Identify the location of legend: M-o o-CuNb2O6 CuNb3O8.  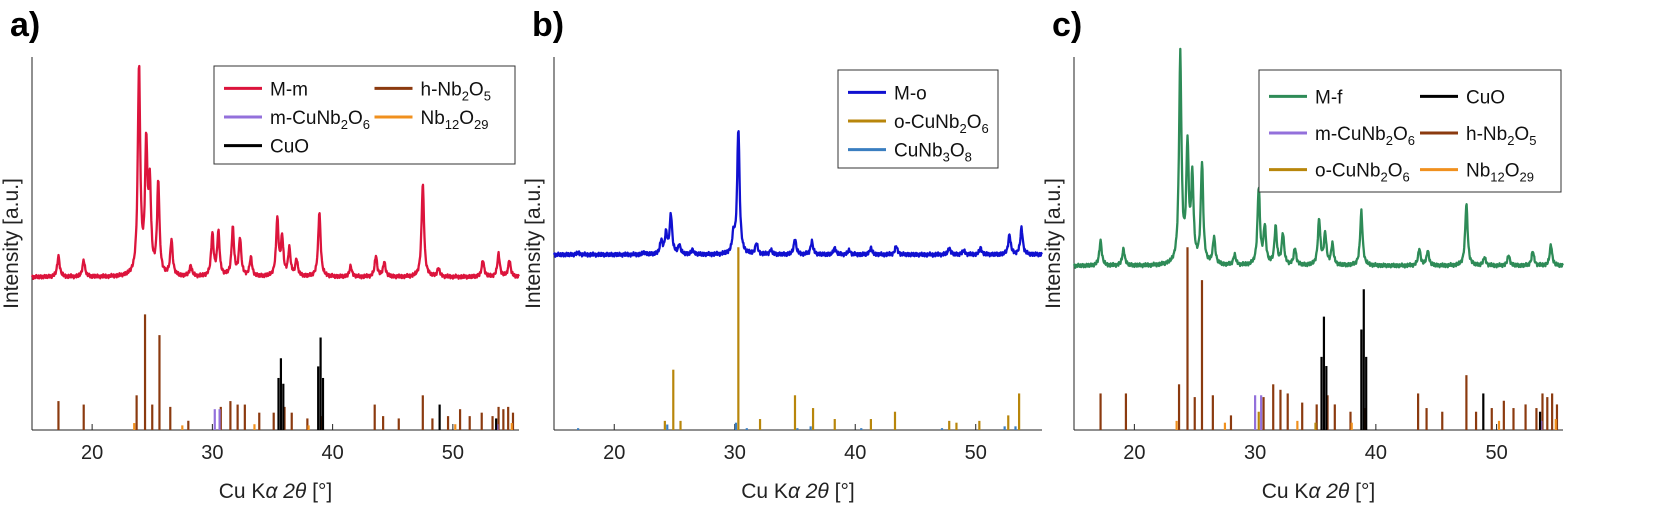
(918, 119).